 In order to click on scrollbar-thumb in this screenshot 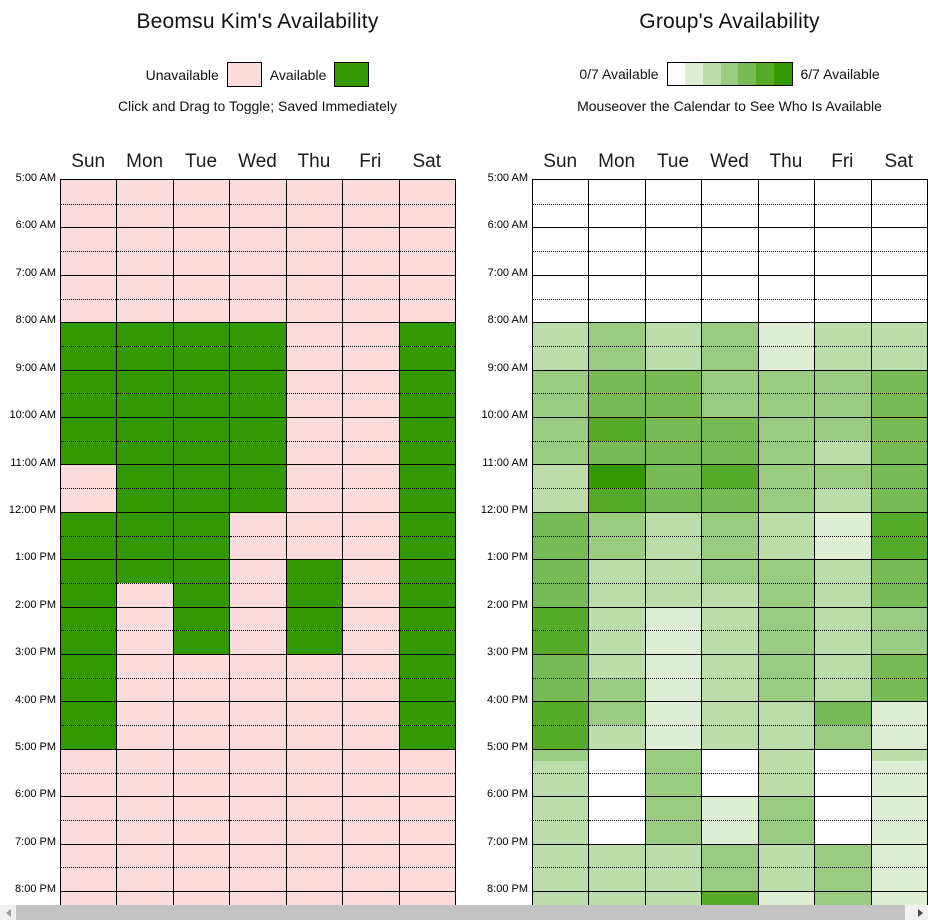, I will do `click(460, 912)`.